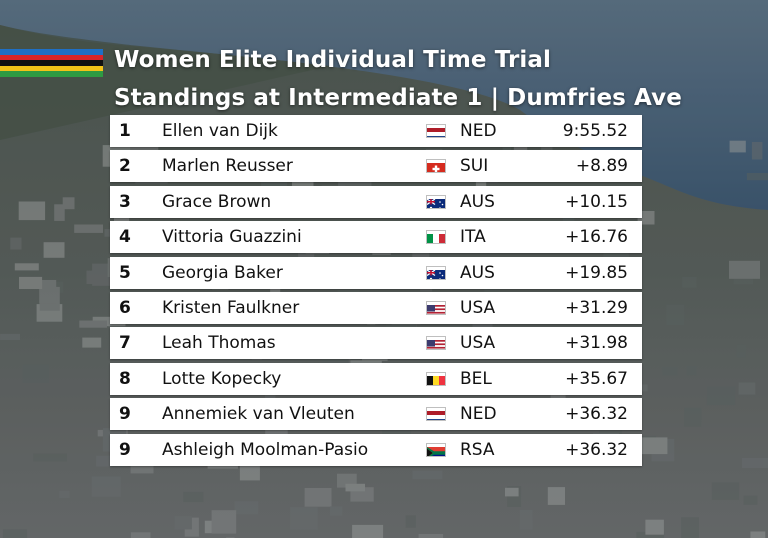  What do you see at coordinates (231, 308) in the screenshot?
I see `rider-name: Kristen Faulkner` at bounding box center [231, 308].